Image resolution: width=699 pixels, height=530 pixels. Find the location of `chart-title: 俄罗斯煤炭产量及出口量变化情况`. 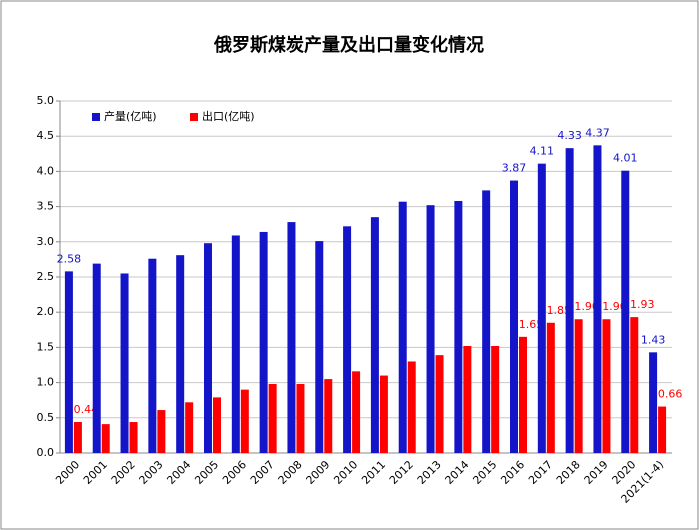

chart-title: 俄罗斯煤炭产量及出口量变化情况 is located at coordinates (348, 45).